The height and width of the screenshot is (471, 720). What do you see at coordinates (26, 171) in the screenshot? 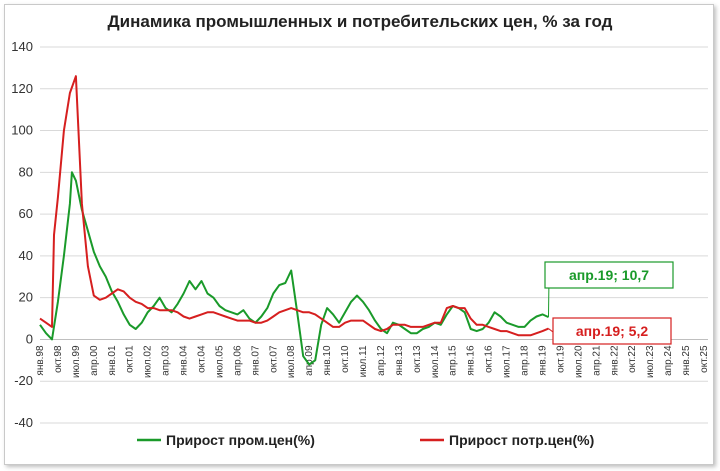
I see `y-tick-label: 80` at bounding box center [26, 171].